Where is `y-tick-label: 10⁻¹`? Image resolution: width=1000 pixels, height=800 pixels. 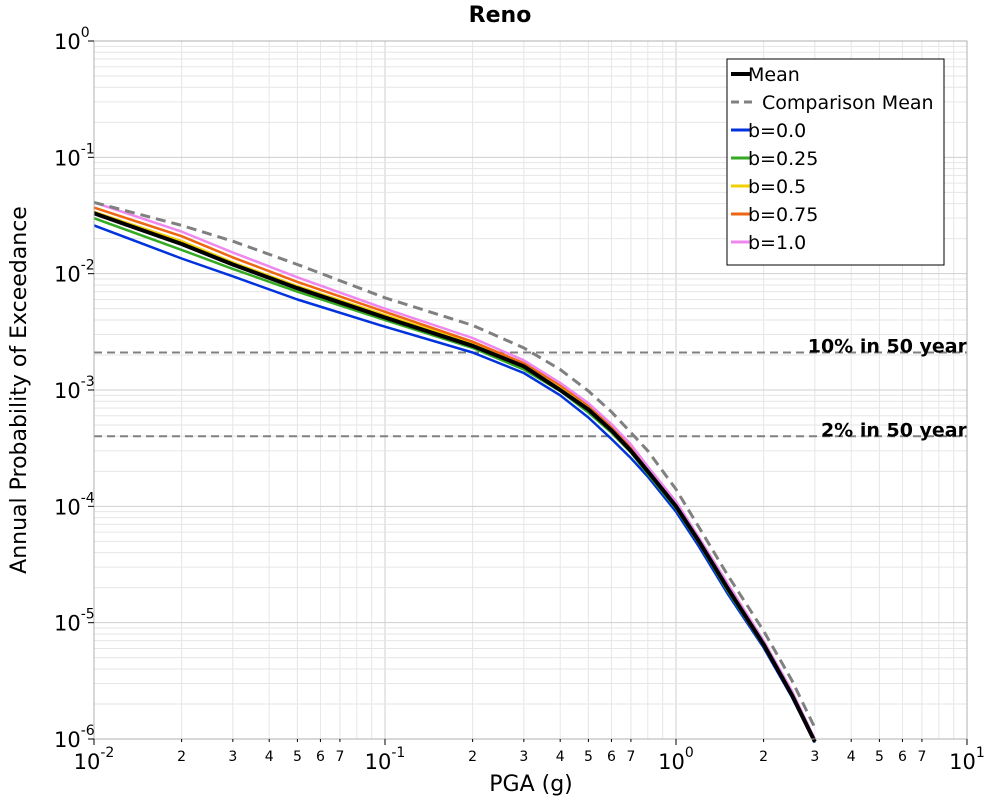 y-tick-label: 10⁻¹ is located at coordinates (74, 155).